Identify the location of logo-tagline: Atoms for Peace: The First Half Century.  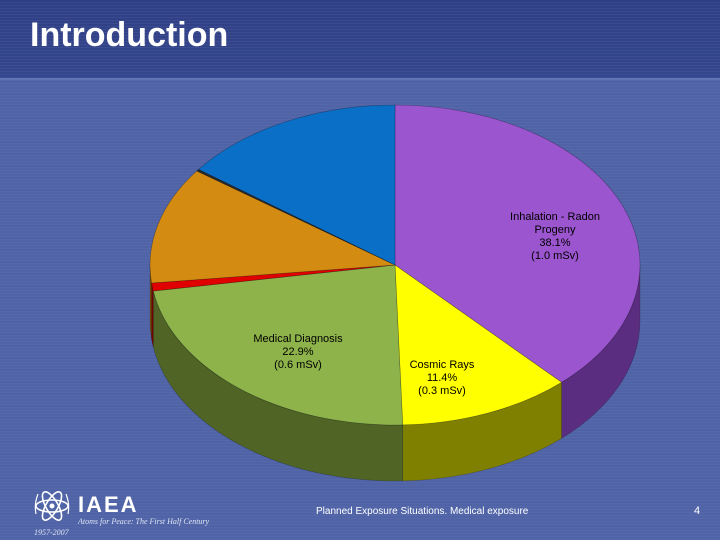
(144, 521).